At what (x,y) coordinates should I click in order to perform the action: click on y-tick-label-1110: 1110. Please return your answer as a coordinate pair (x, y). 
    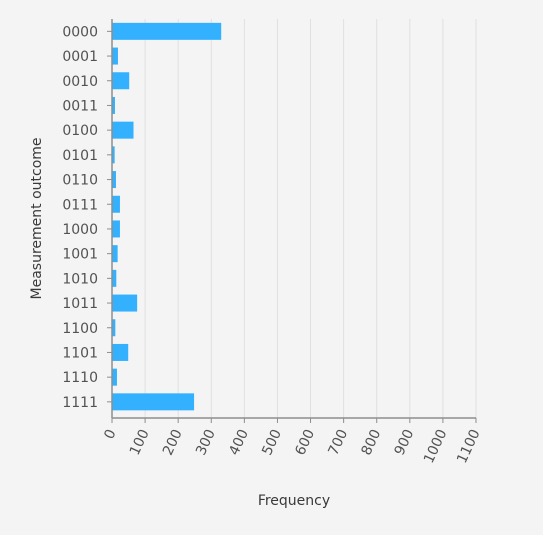
    Looking at the image, I should click on (80, 378).